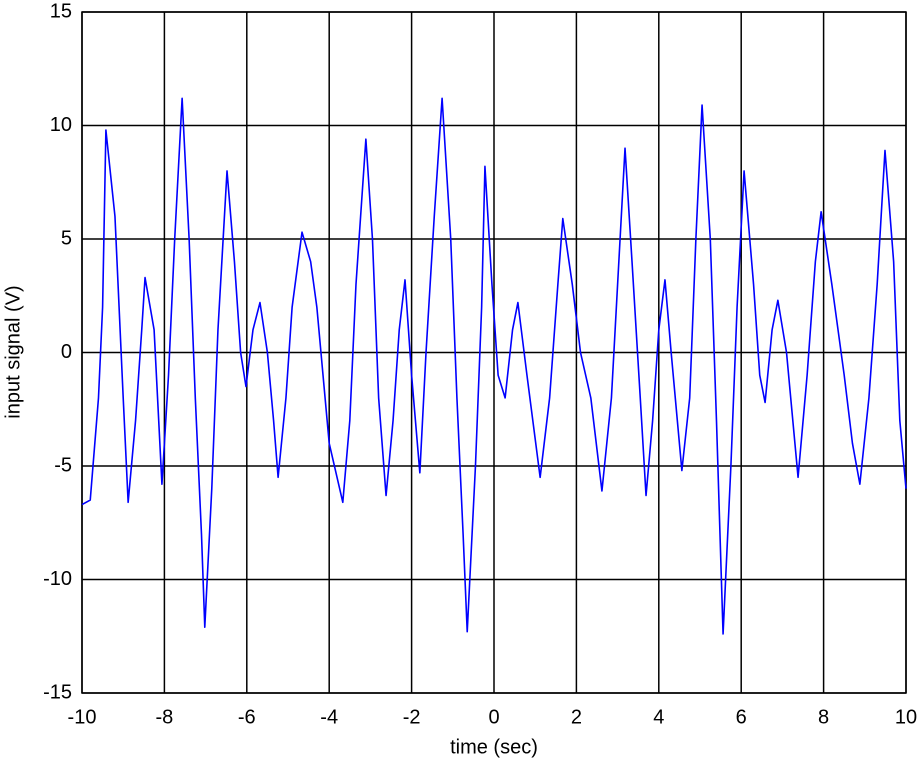  Describe the element at coordinates (61, 125) in the screenshot. I see `y-tick-label: 10` at that location.